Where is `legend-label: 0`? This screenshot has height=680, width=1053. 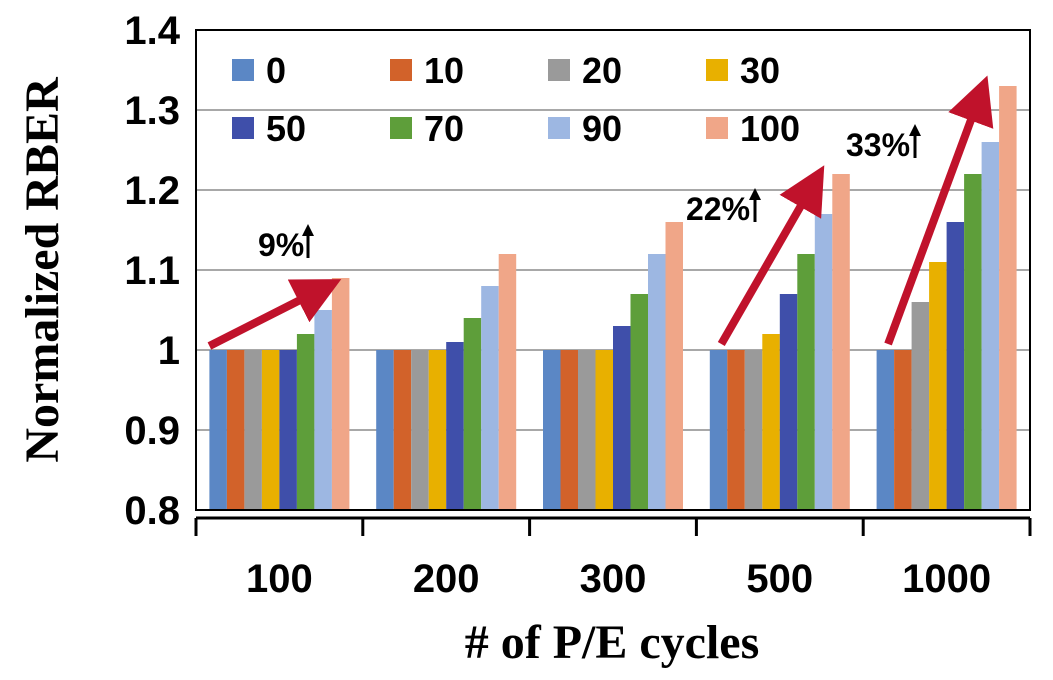
legend-label: 0 is located at coordinates (276, 70).